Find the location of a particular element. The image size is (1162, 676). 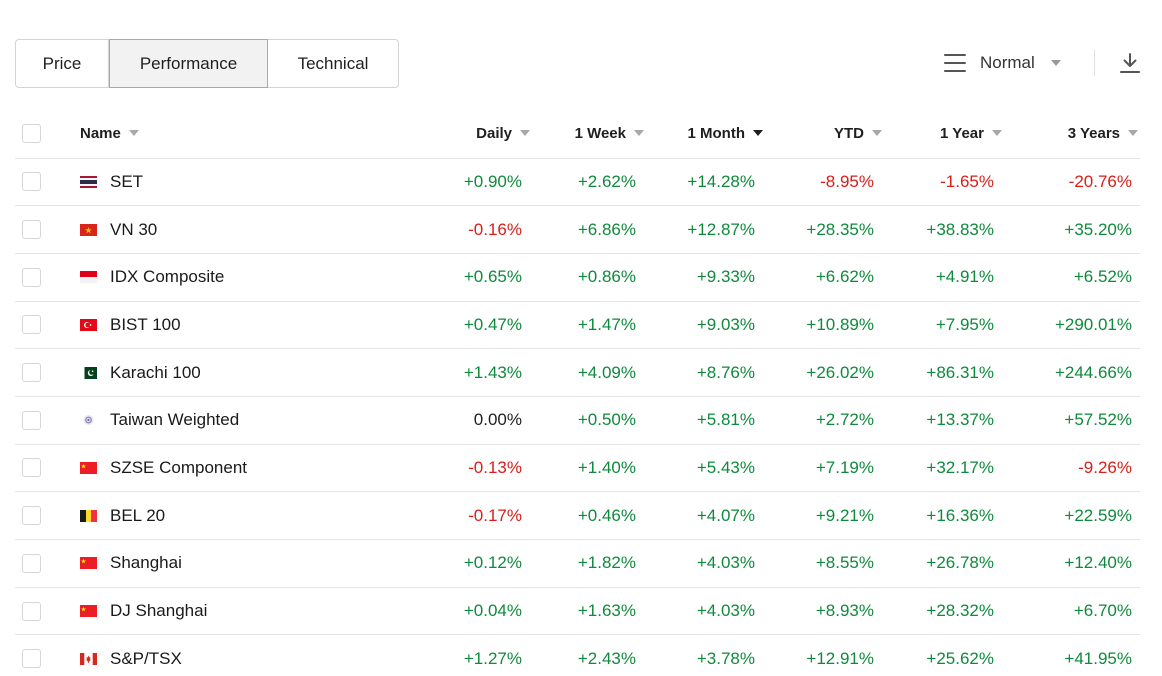

1-month-change: +9.03% is located at coordinates (725, 324).